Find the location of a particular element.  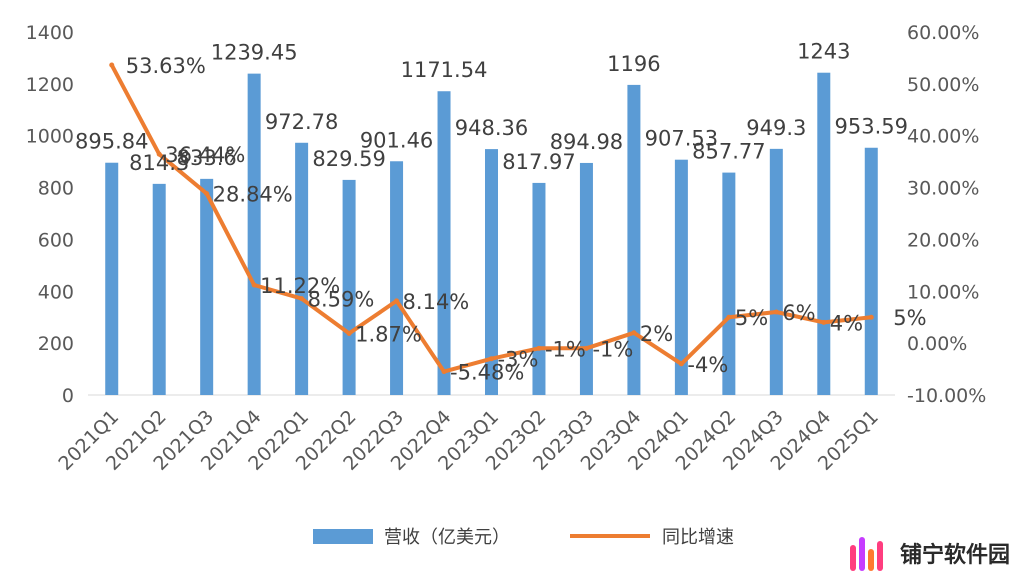

revenue-data-label: 833.6 is located at coordinates (207, 158).